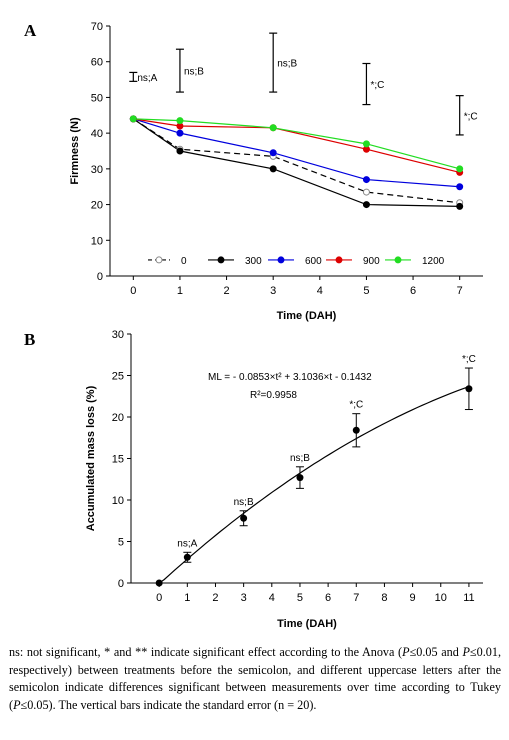 This screenshot has height=740, width=509. I want to click on x-tick-label: 11, so click(468, 598).